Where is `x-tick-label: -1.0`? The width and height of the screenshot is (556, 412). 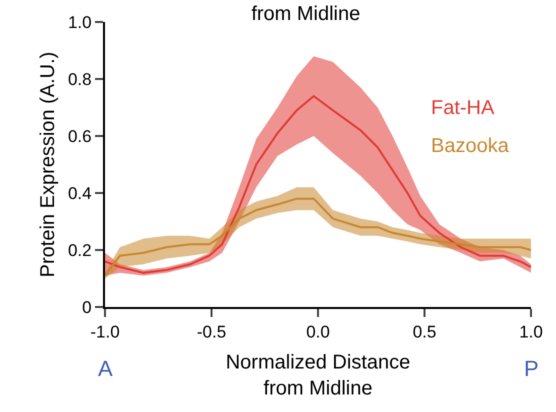
x-tick-label: -1.0 is located at coordinates (105, 332).